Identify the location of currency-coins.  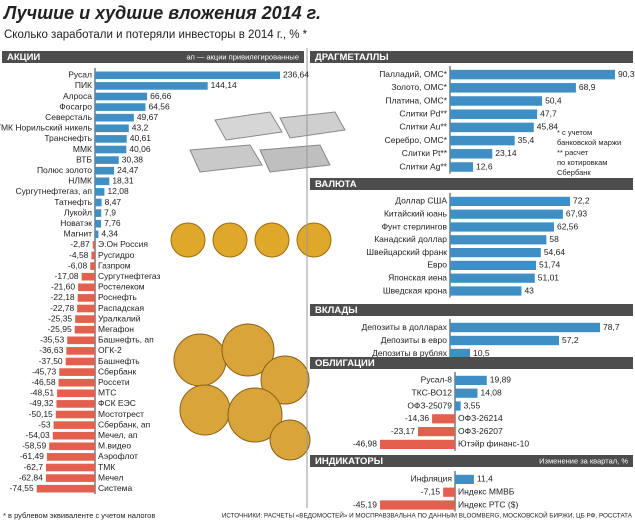
(251, 240).